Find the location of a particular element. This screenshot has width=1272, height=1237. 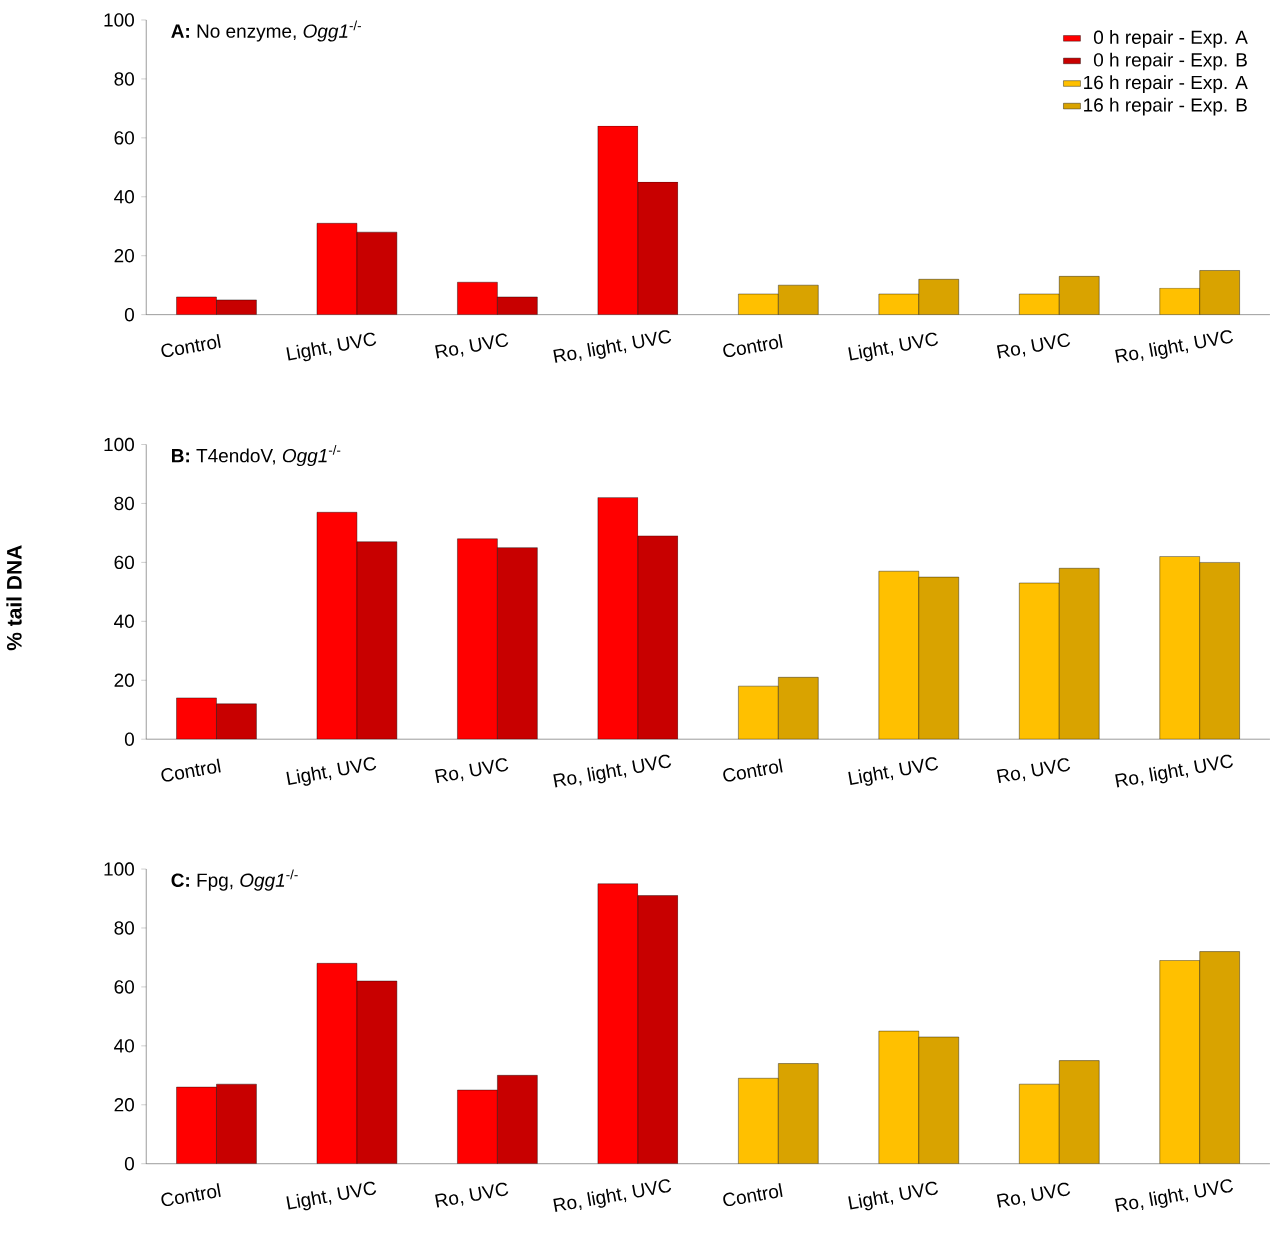

legend-label: 0 h repair - Exp. B is located at coordinates (1170, 61).